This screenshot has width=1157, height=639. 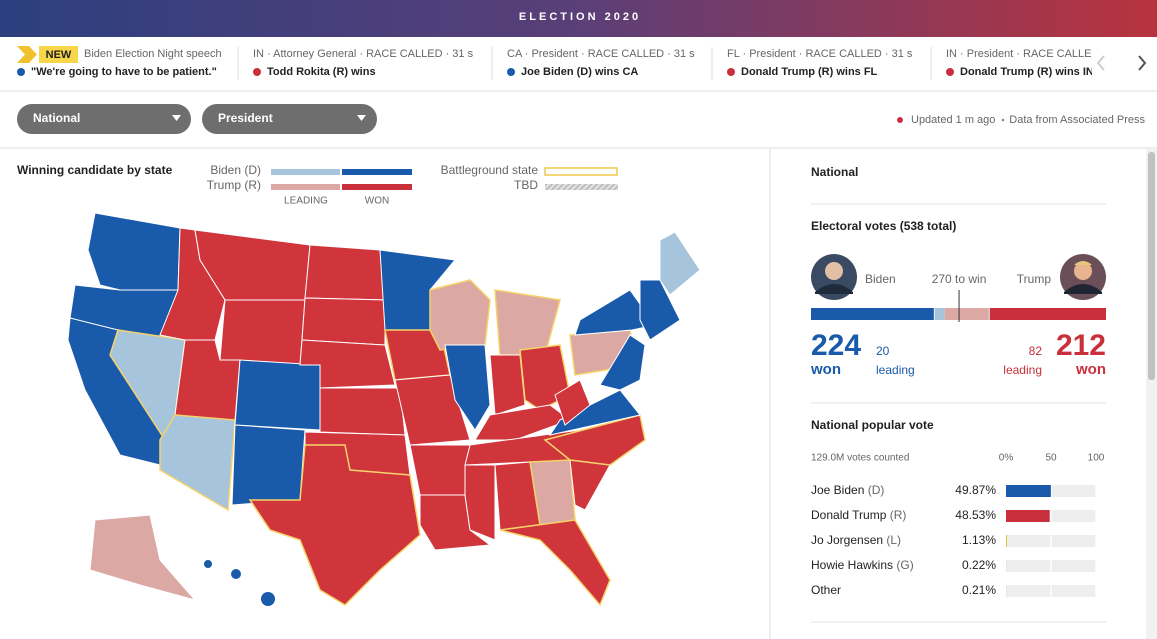 I want to click on candidate-name: Biden, so click(x=880, y=279).